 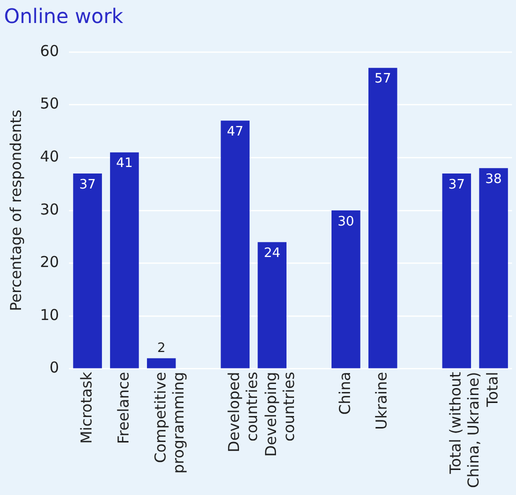 I want to click on data-label: 41, so click(x=124, y=164).